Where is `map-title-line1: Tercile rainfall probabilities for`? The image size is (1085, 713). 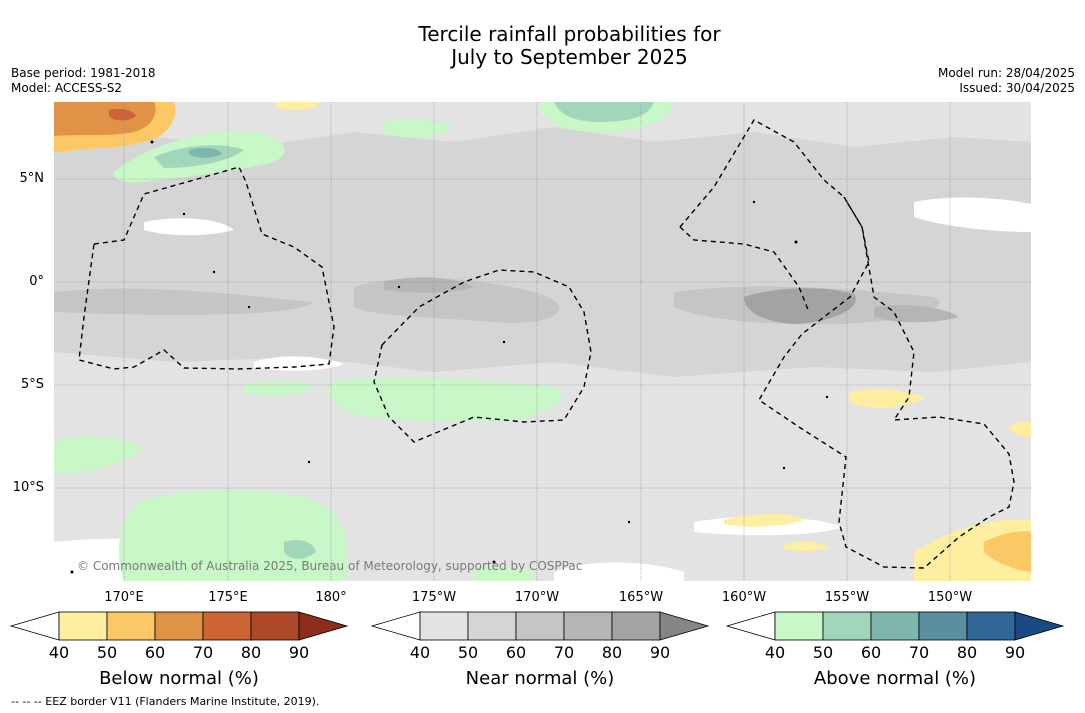
map-title-line1: Tercile rainfall probabilities for is located at coordinates (569, 34).